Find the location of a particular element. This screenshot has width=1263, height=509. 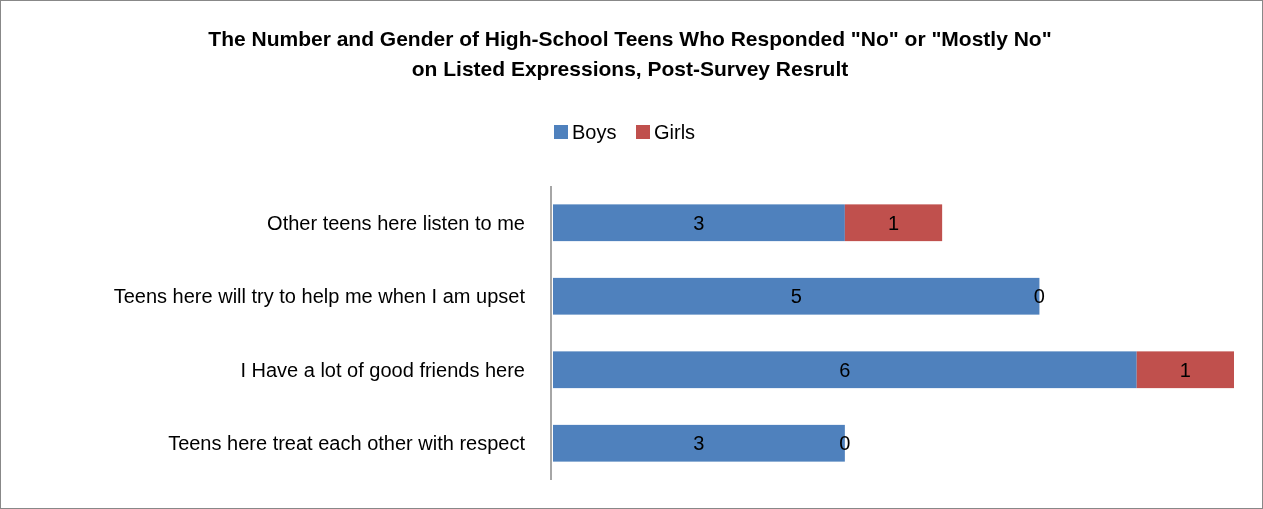

y-tick-label: Teens here treat each other with respect is located at coordinates (347, 443).